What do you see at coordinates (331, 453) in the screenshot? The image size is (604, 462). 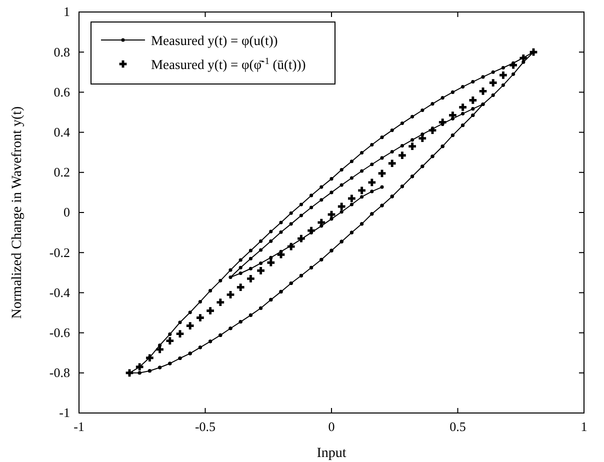 I see `x-axis-title: Input` at bounding box center [331, 453].